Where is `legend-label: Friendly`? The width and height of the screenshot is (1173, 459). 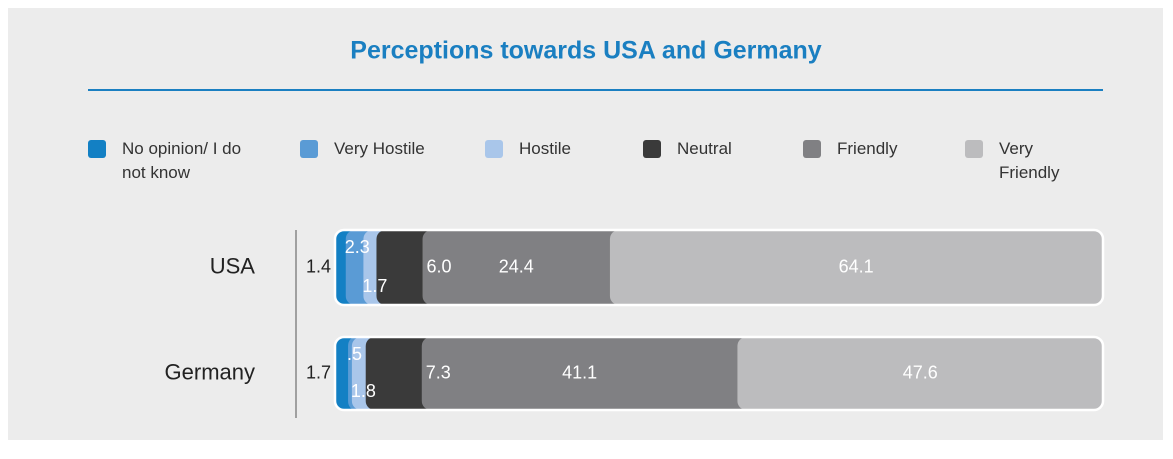 legend-label: Friendly is located at coordinates (867, 148).